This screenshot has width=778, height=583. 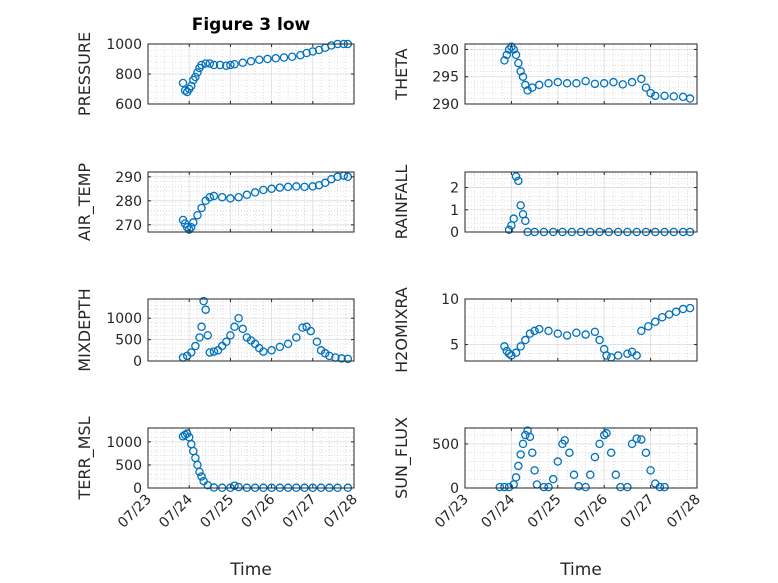 I want to click on y-axis-label: THETA, so click(x=401, y=74).